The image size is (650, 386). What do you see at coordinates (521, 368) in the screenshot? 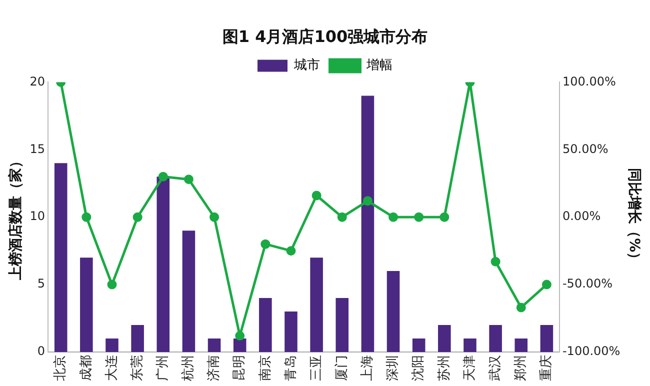
I see `x-tick-label: 郑州` at bounding box center [521, 368].